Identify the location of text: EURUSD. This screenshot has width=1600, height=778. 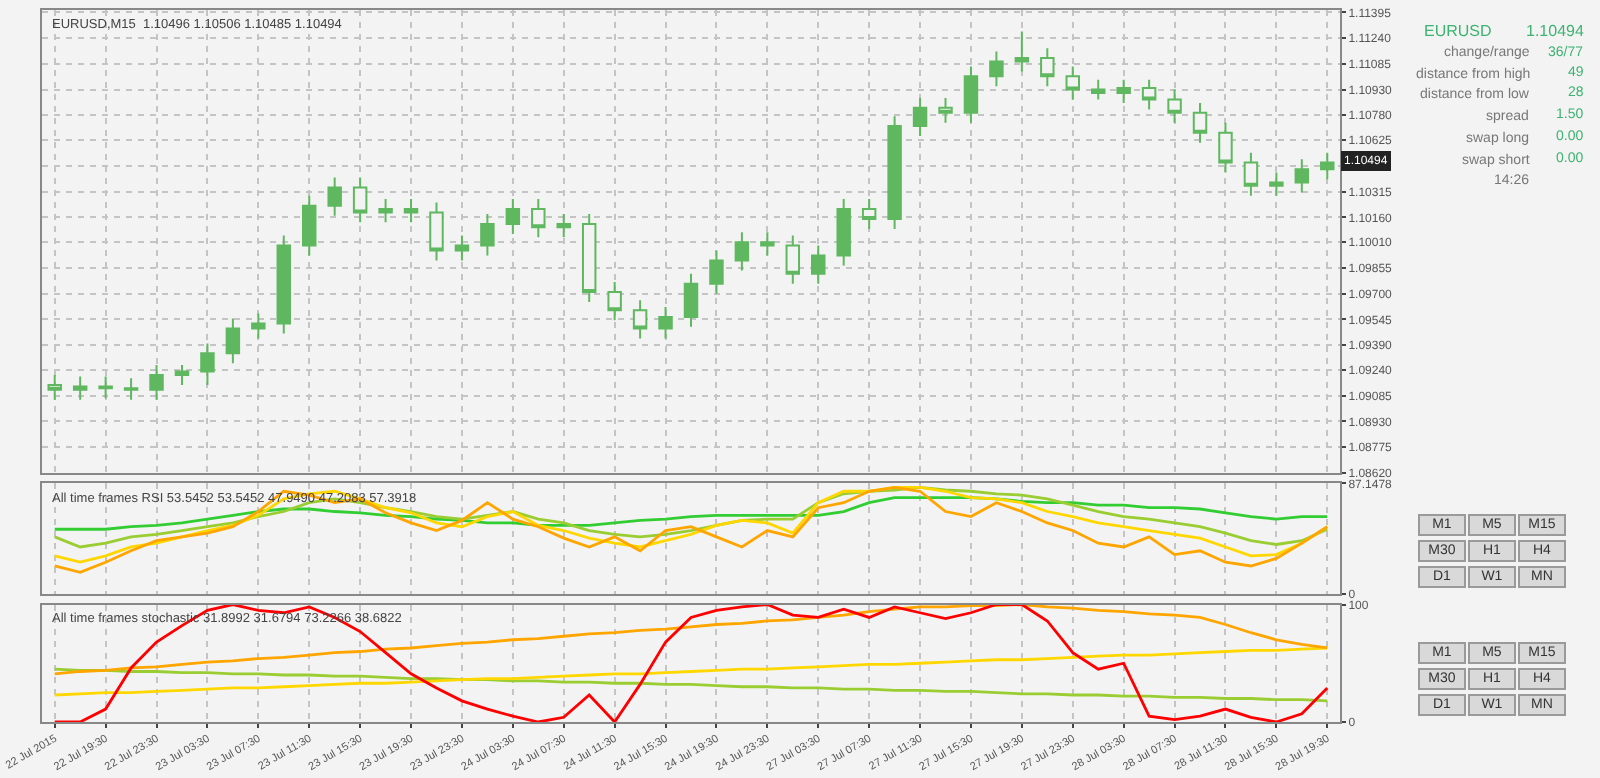
(1458, 31).